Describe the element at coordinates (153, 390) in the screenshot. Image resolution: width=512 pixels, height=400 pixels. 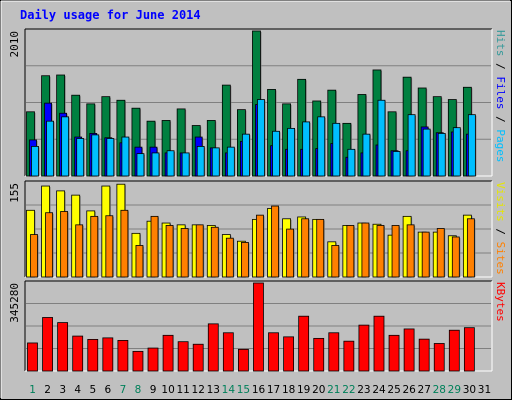
I see `day-label: 9` at that location.